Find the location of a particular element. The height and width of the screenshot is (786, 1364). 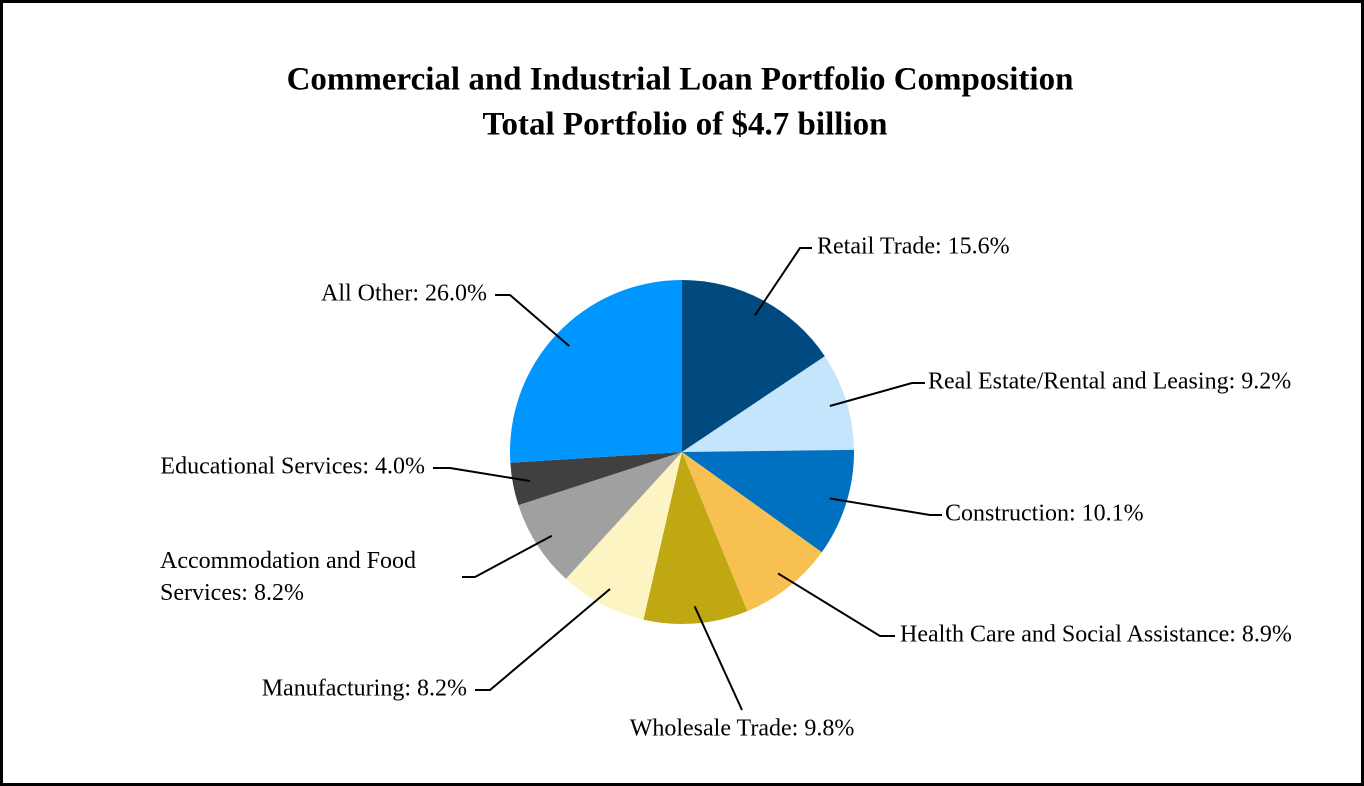

data-label: Manufacturing: 8.2% is located at coordinates (364, 689).